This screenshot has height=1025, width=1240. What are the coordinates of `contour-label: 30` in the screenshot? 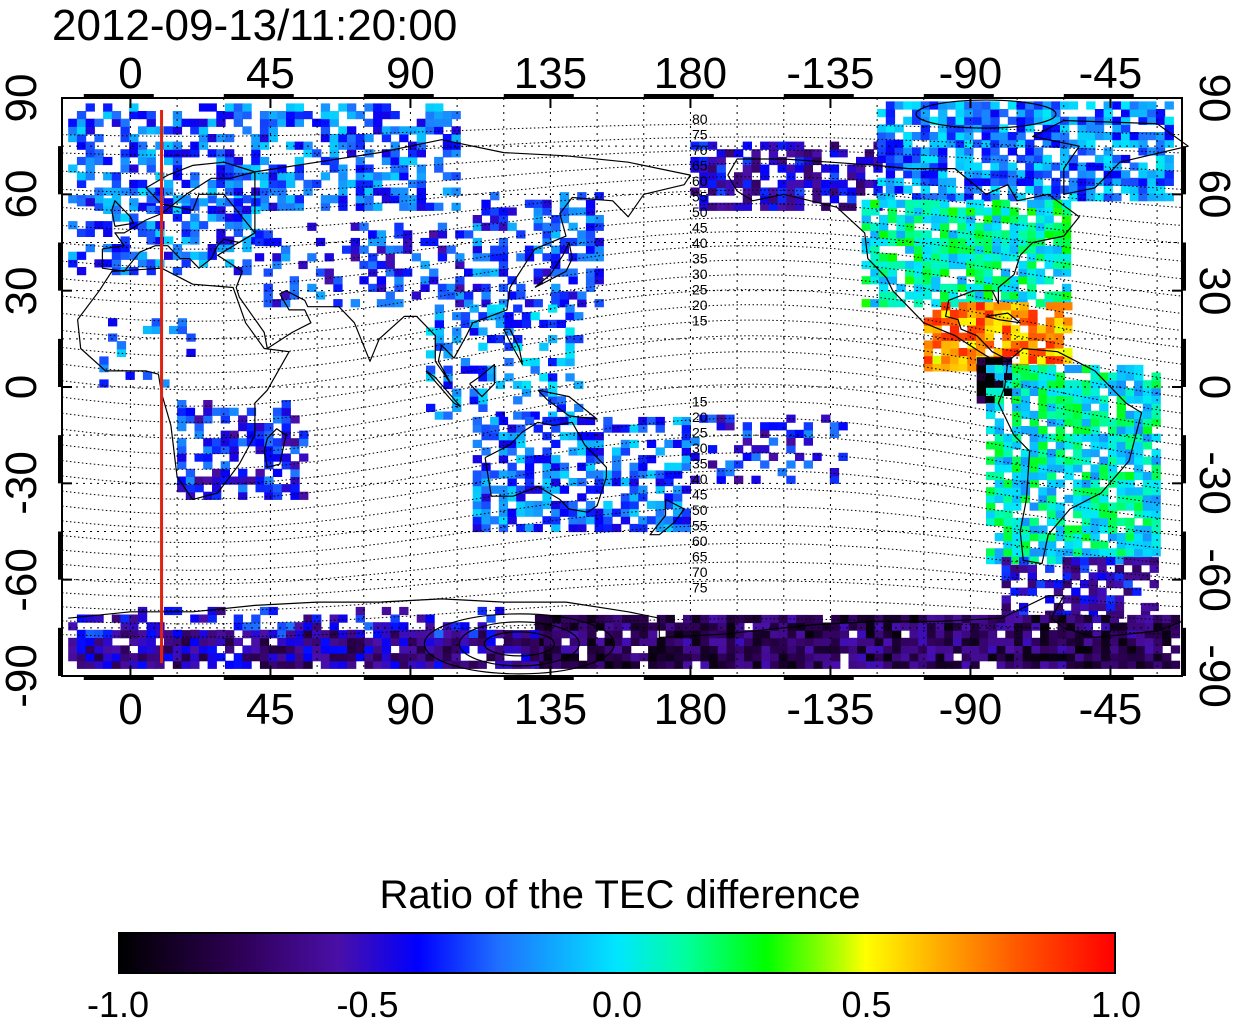 It's located at (700, 448).